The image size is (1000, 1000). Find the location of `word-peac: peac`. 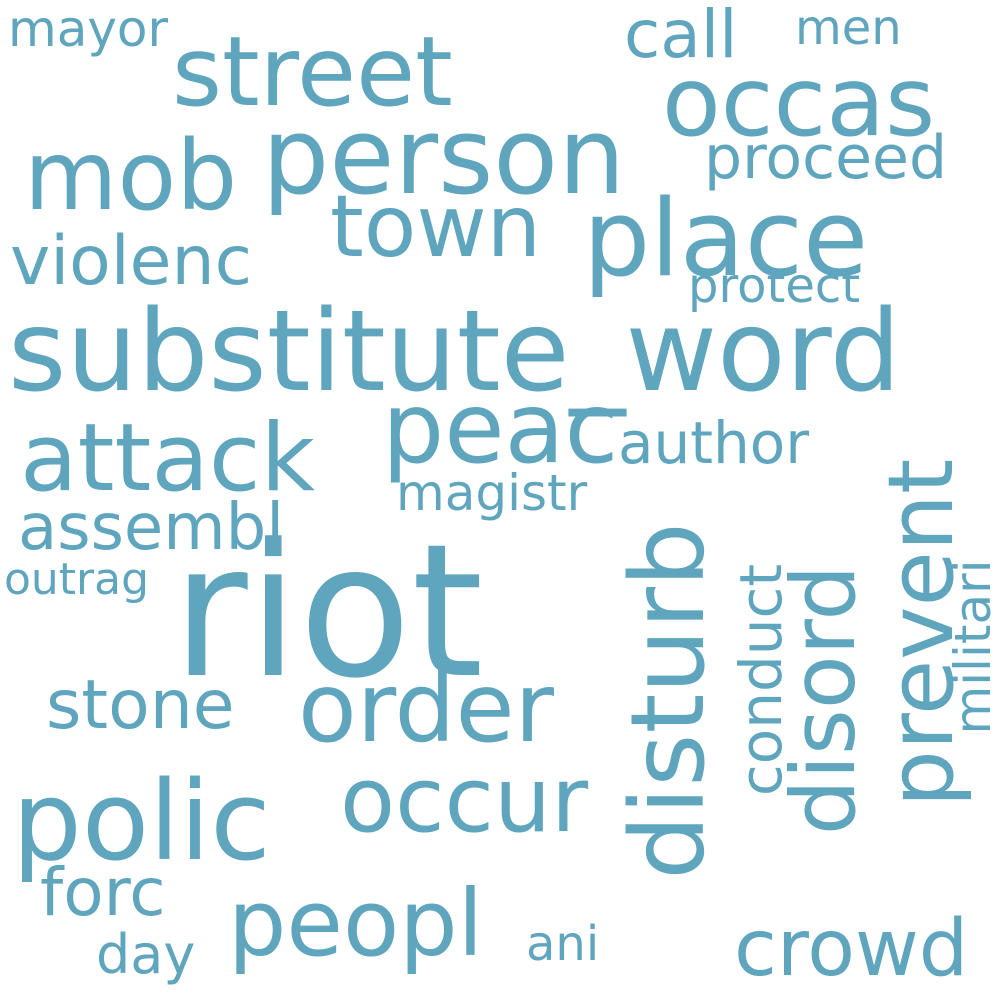

word-peac: peac is located at coordinates (500, 429).